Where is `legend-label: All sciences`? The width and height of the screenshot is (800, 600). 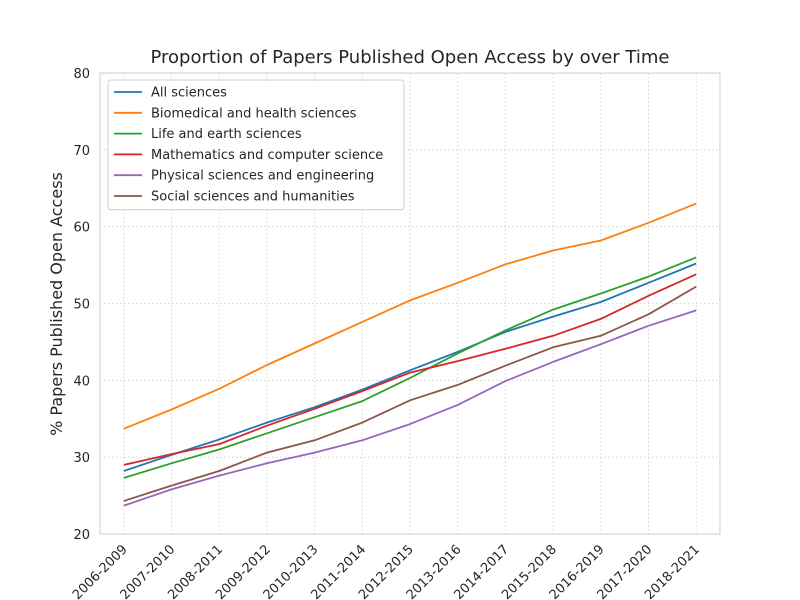 legend-label: All sciences is located at coordinates (189, 93).